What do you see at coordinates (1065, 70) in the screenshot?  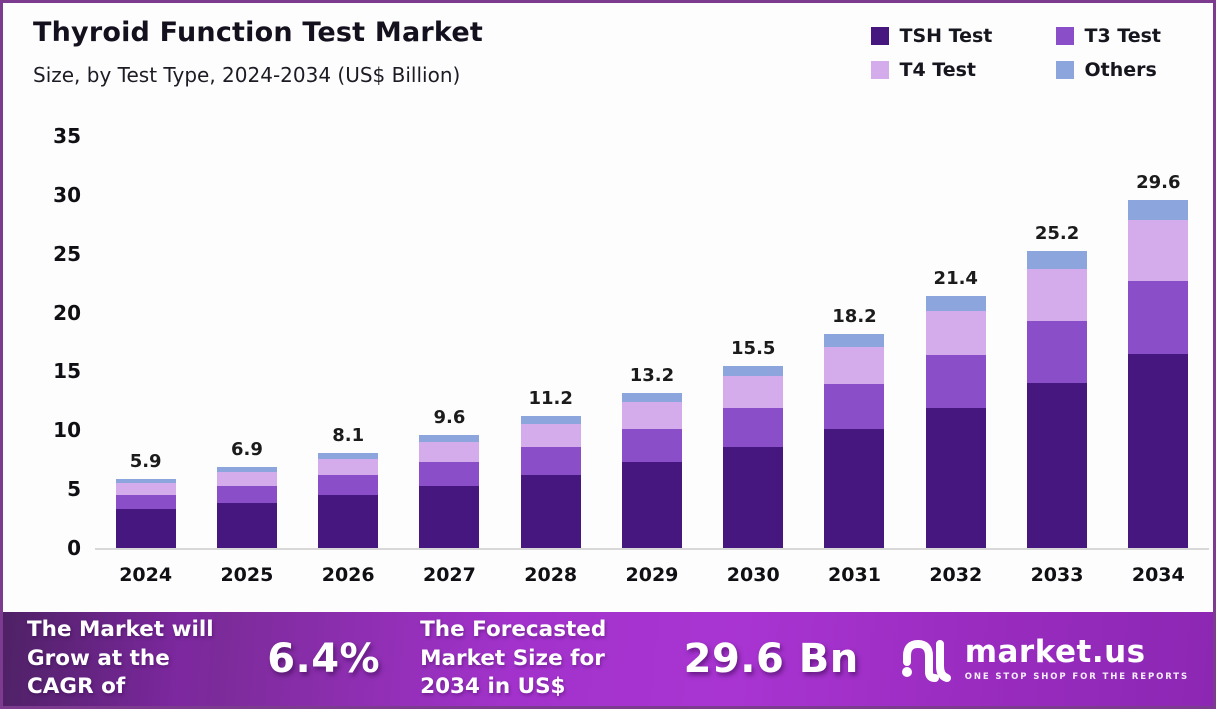 I see `legend-swatch-others` at bounding box center [1065, 70].